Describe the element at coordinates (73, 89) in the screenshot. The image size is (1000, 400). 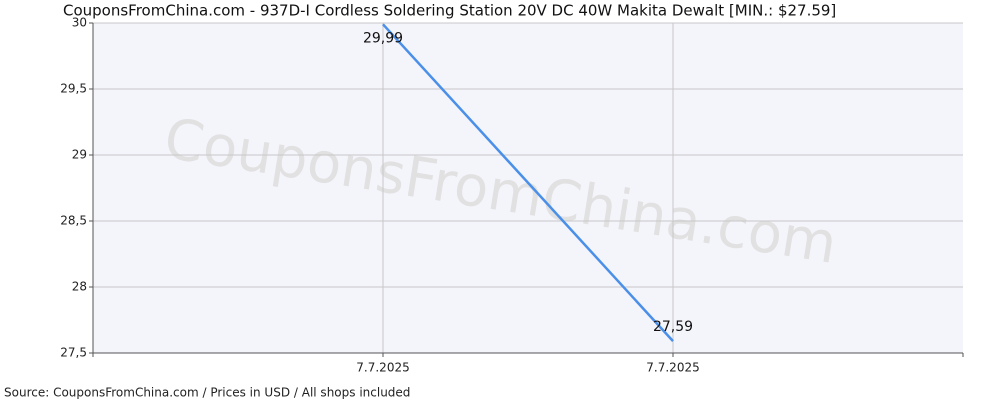
I see `y-tick-label: 29,5` at that location.